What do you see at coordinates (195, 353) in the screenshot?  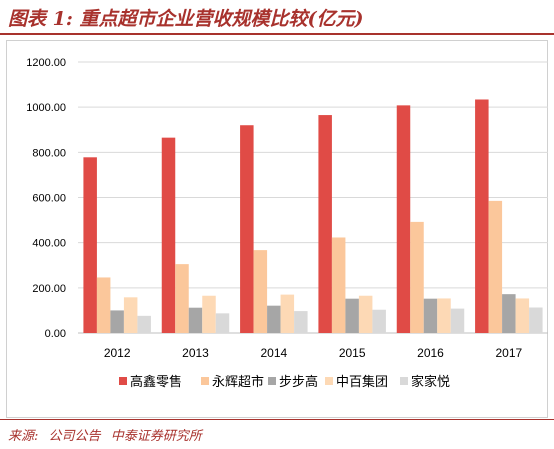 I see `x-tick-label: 2013` at bounding box center [195, 353].